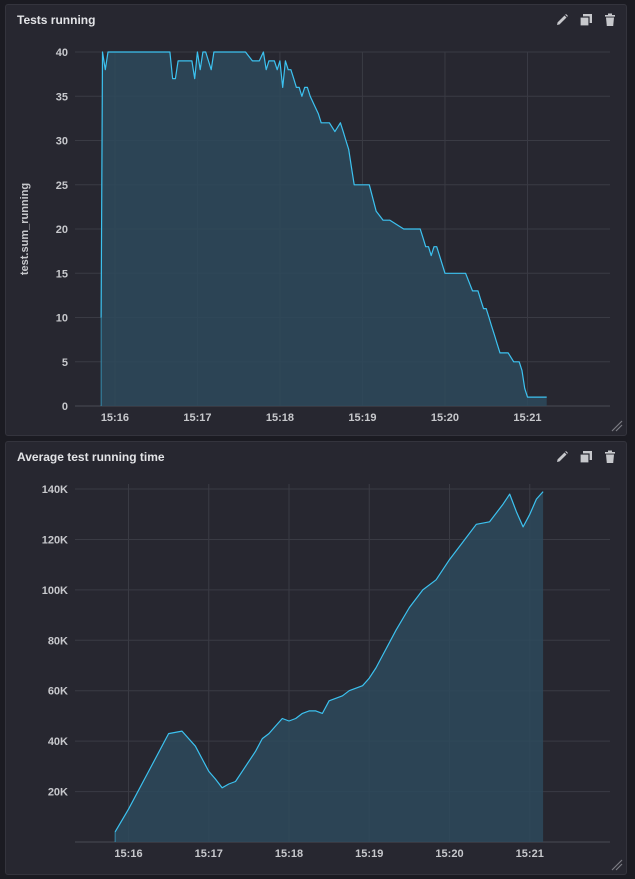 The width and height of the screenshot is (635, 879). What do you see at coordinates (58, 742) in the screenshot?
I see `y-tick-label: 40K` at bounding box center [58, 742].